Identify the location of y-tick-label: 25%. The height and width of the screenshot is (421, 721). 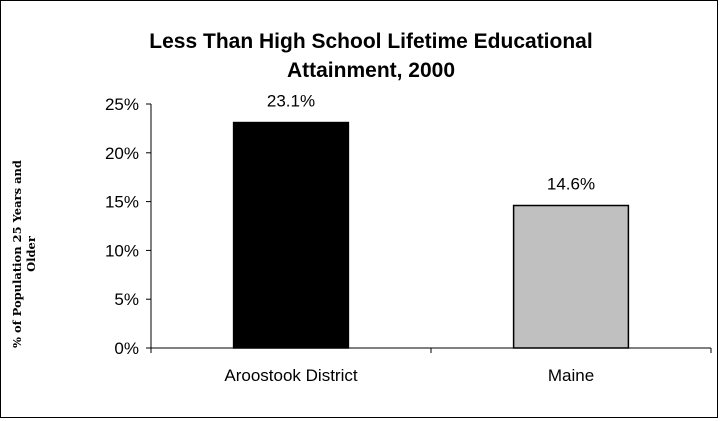
(122, 104).